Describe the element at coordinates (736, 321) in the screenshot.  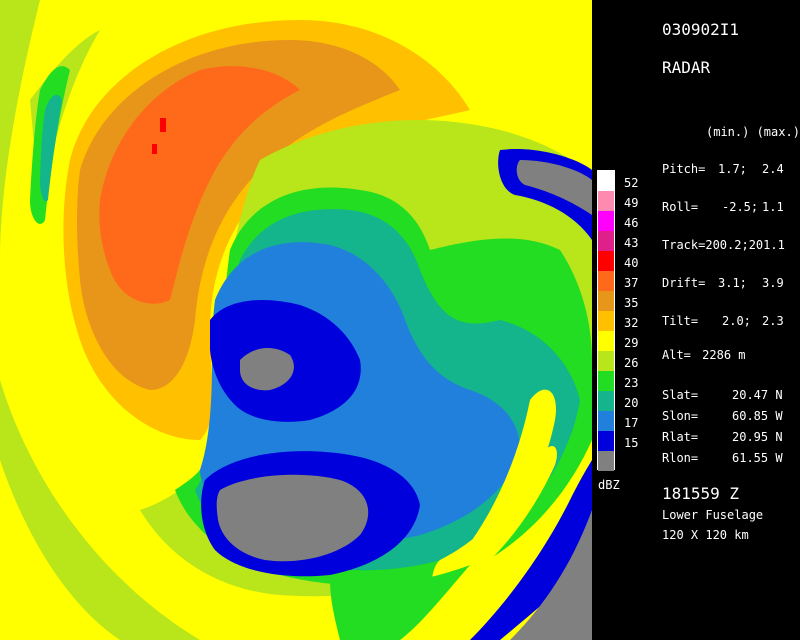
I see `param-min: 2.0;` at that location.